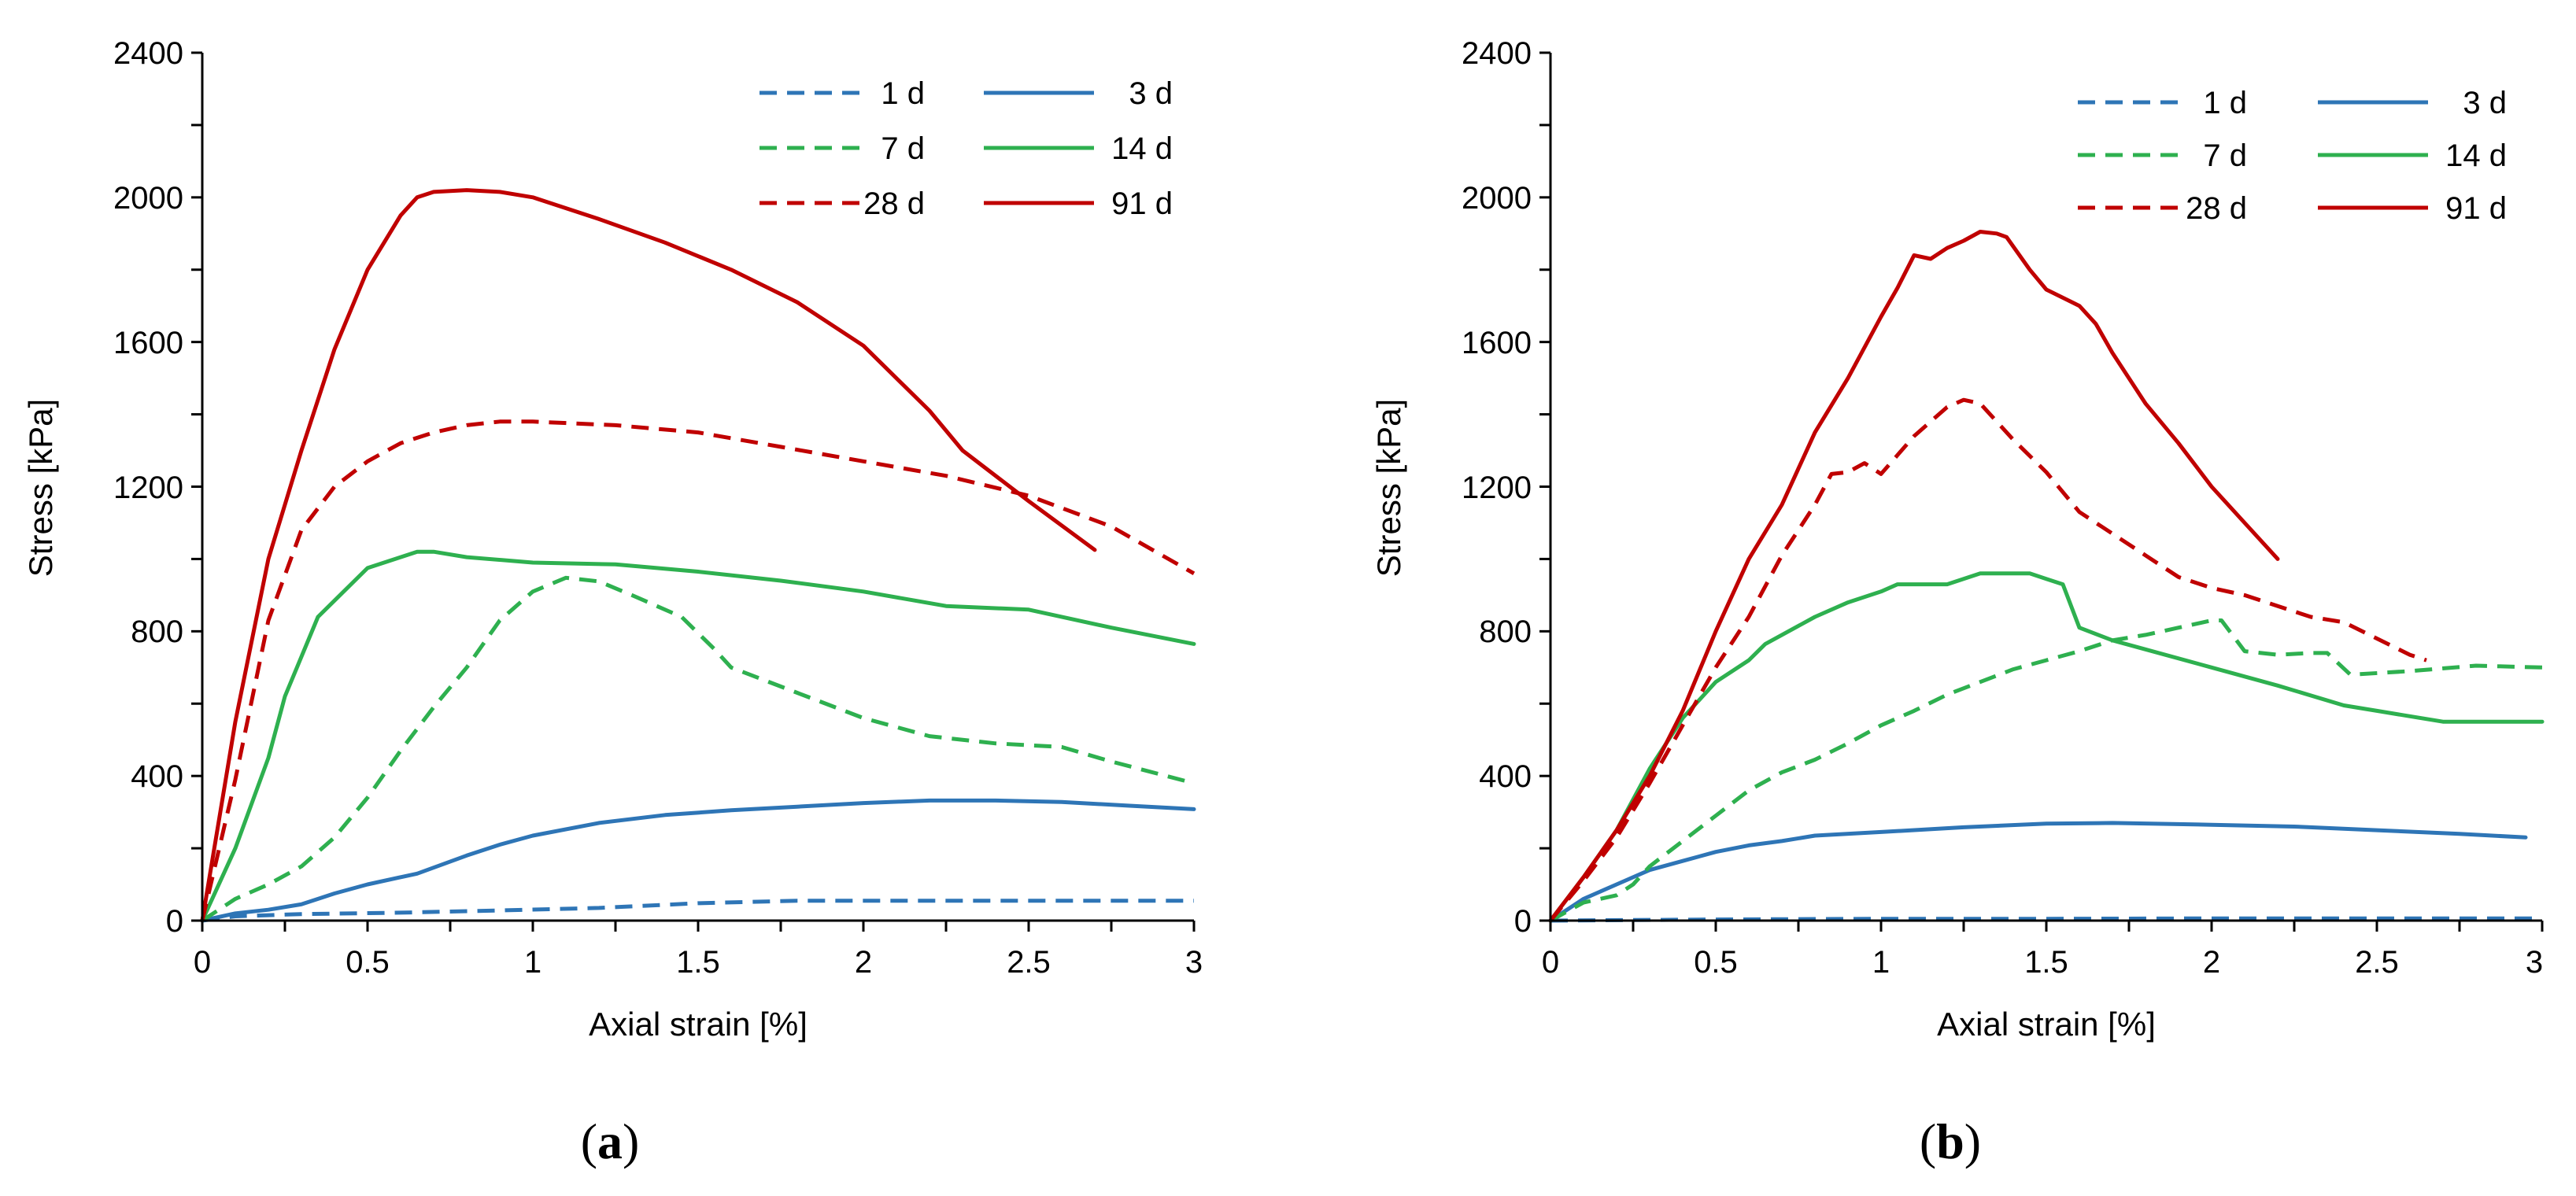 This screenshot has height=1196, width=2576. What do you see at coordinates (1950, 1141) in the screenshot?
I see `panel-label-b: (b)` at bounding box center [1950, 1141].